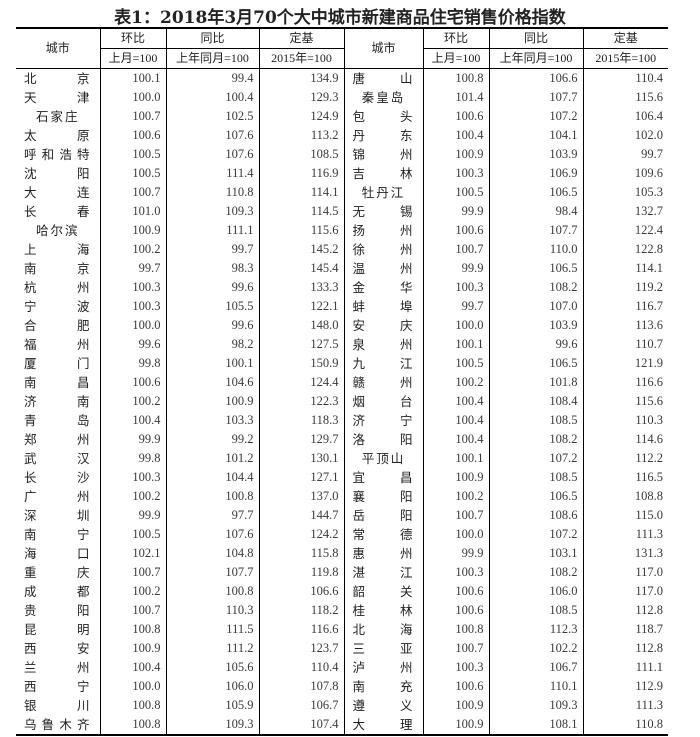 The image size is (700, 737). Describe the element at coordinates (301, 439) in the screenshot. I see `left-base-cell: 129.7` at that location.